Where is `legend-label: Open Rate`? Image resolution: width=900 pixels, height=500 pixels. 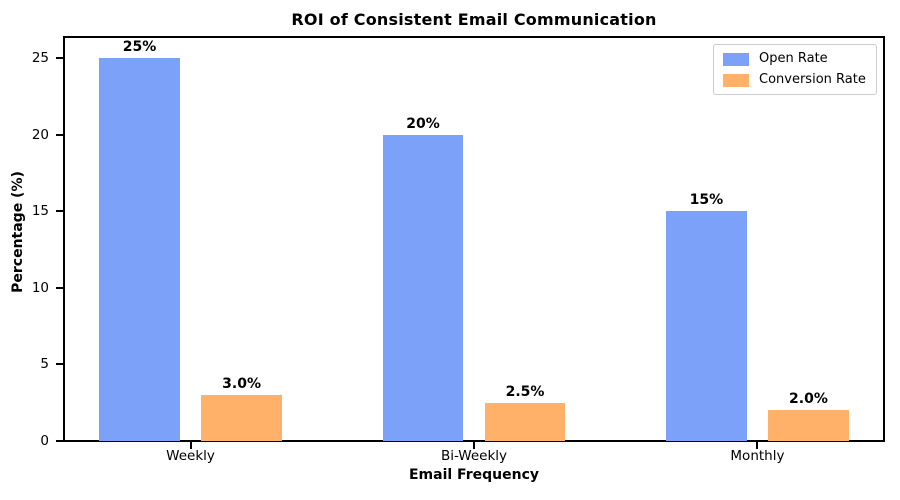 legend-label: Open Rate is located at coordinates (793, 58).